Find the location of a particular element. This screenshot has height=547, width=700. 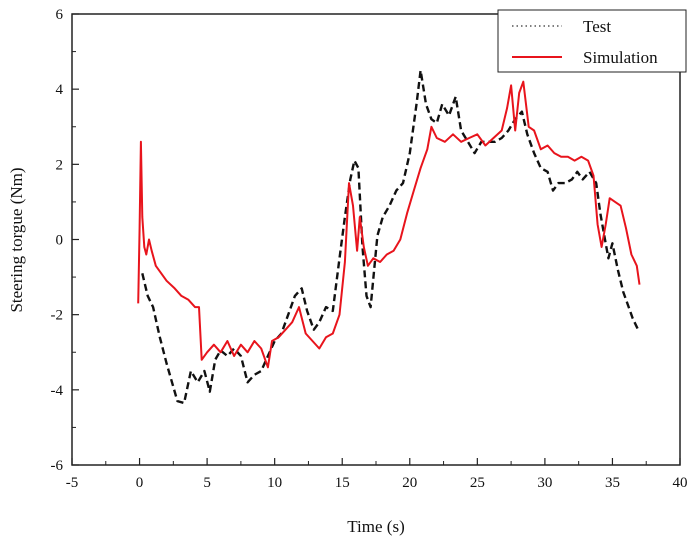

x-axis-label: Time (s) is located at coordinates (375, 526).